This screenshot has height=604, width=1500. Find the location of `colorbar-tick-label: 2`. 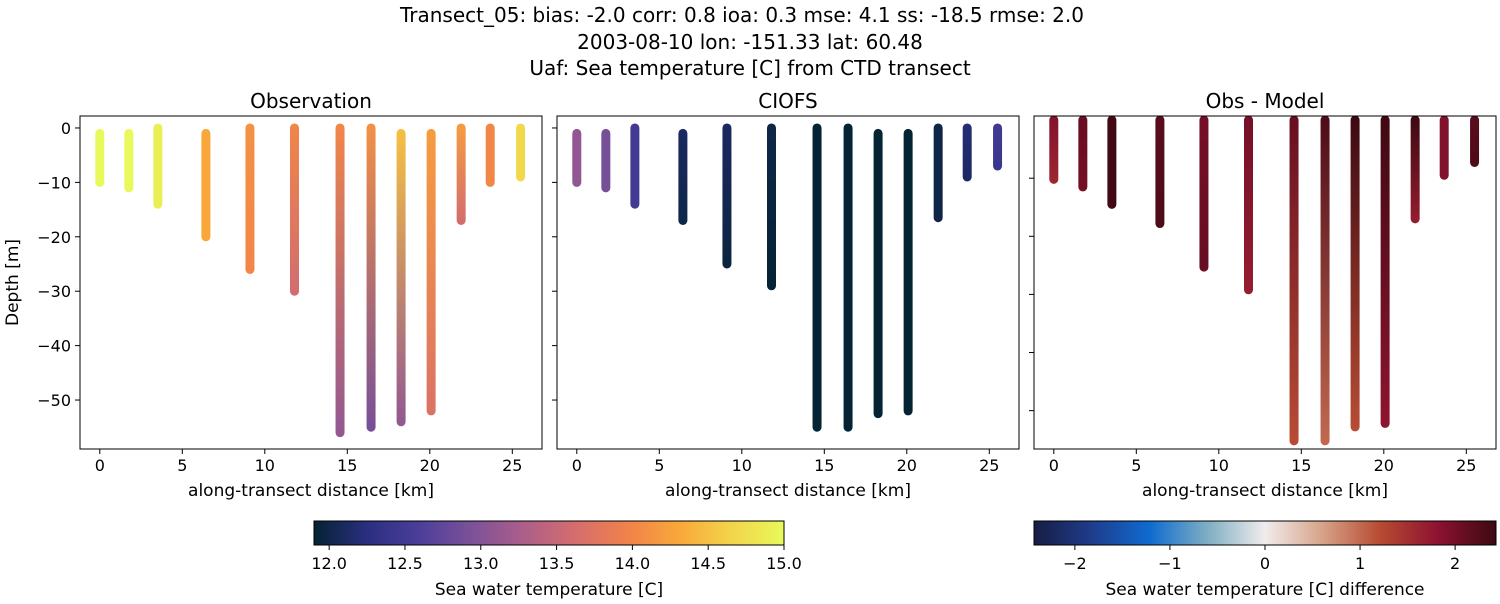

colorbar-tick-label: 2 is located at coordinates (1455, 563).